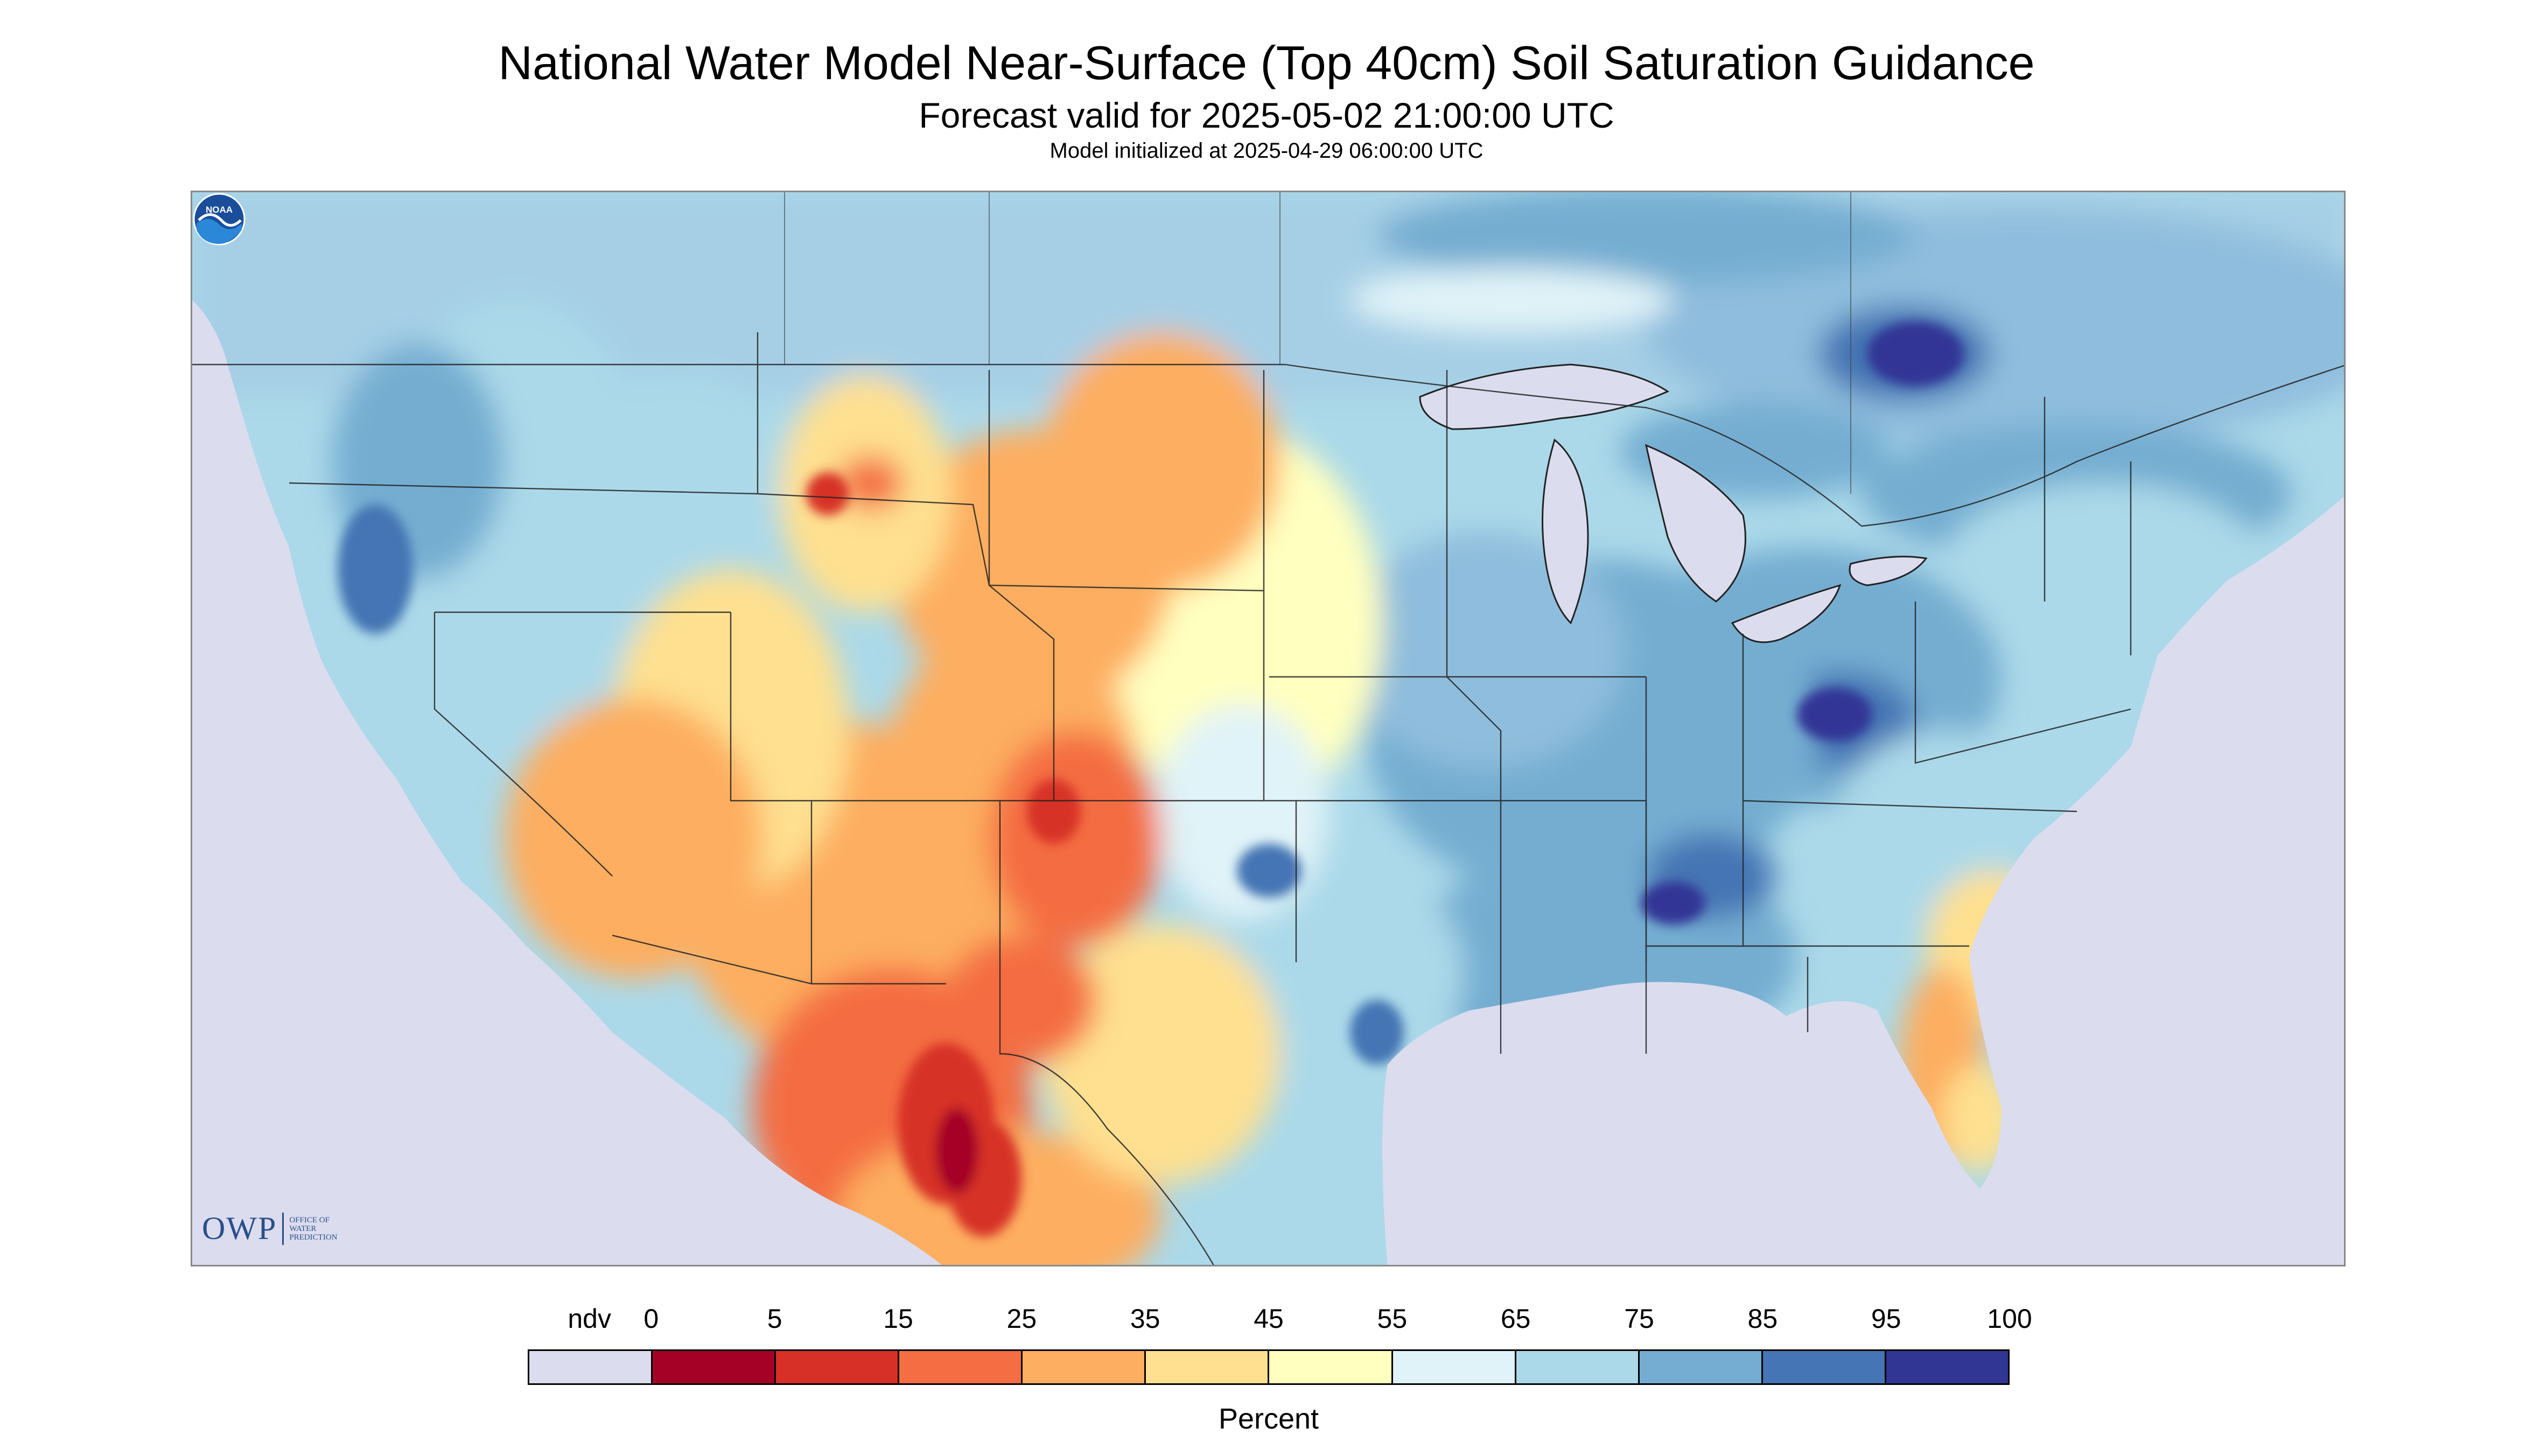 This screenshot has height=1456, width=2533. I want to click on legend-tick-label: 45, so click(1269, 1319).